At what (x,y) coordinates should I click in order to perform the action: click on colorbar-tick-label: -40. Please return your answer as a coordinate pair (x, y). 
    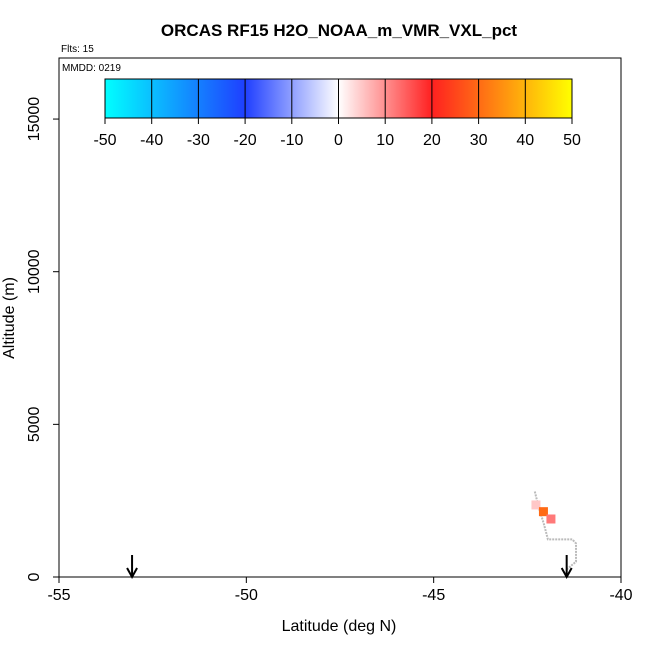
    Looking at the image, I should click on (151, 140).